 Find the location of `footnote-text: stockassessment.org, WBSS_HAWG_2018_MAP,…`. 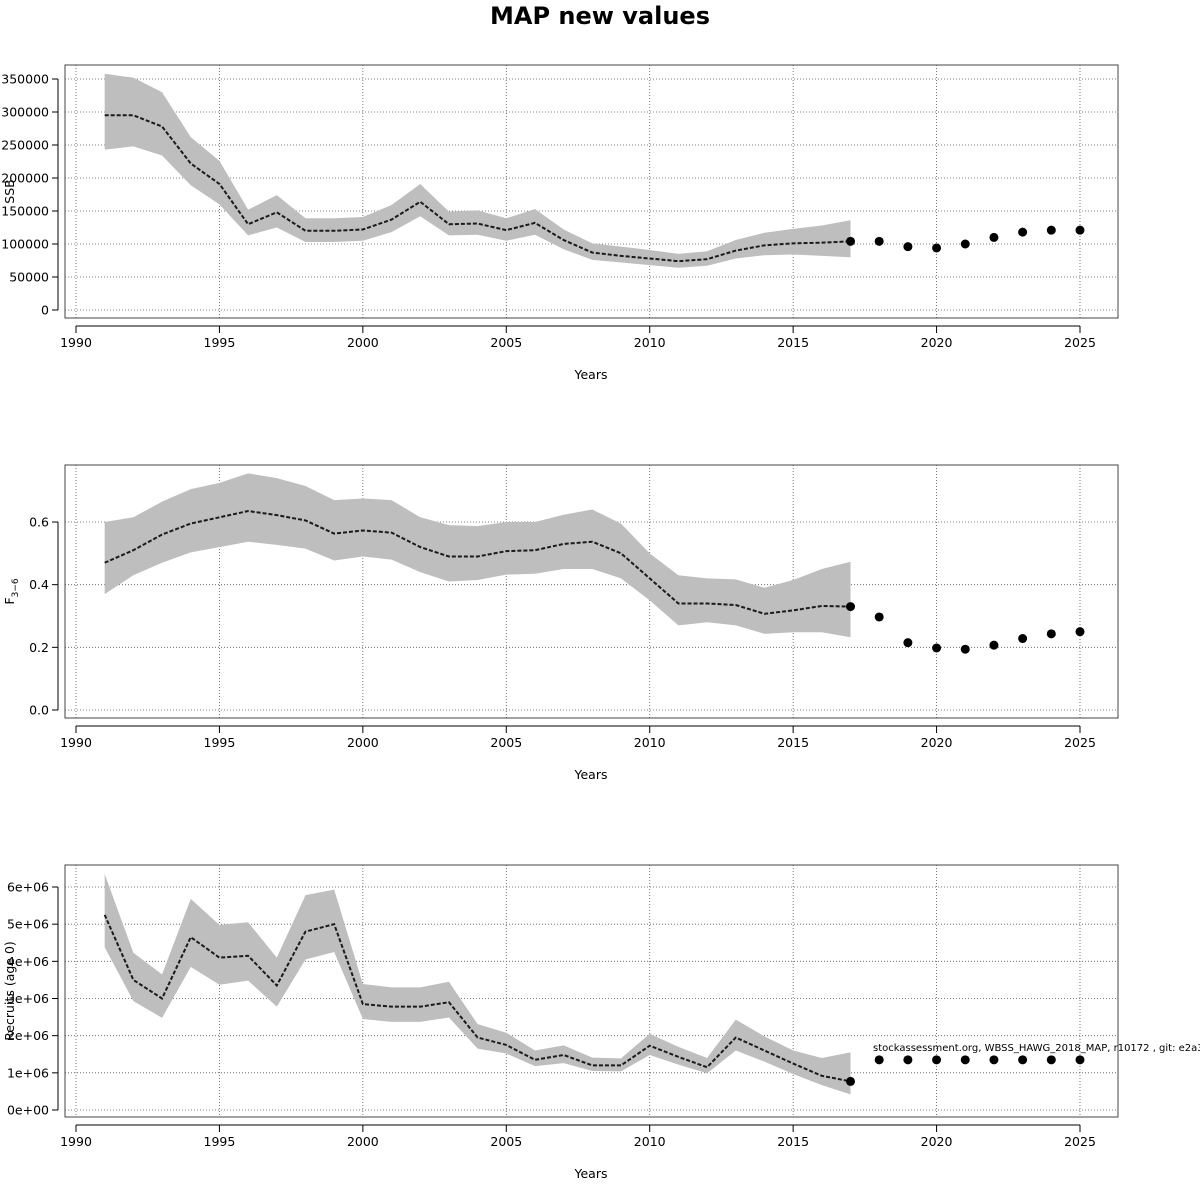

footnote-text: stockassessment.org, WBSS_HAWG_2018_MAP,… is located at coordinates (1036, 1048).